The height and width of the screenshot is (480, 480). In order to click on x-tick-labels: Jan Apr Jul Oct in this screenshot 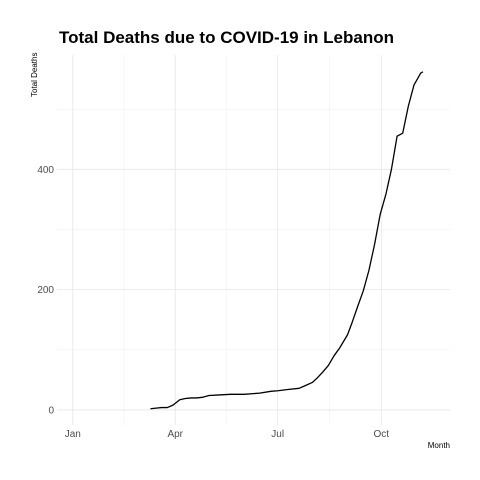, I will do `click(227, 434)`.